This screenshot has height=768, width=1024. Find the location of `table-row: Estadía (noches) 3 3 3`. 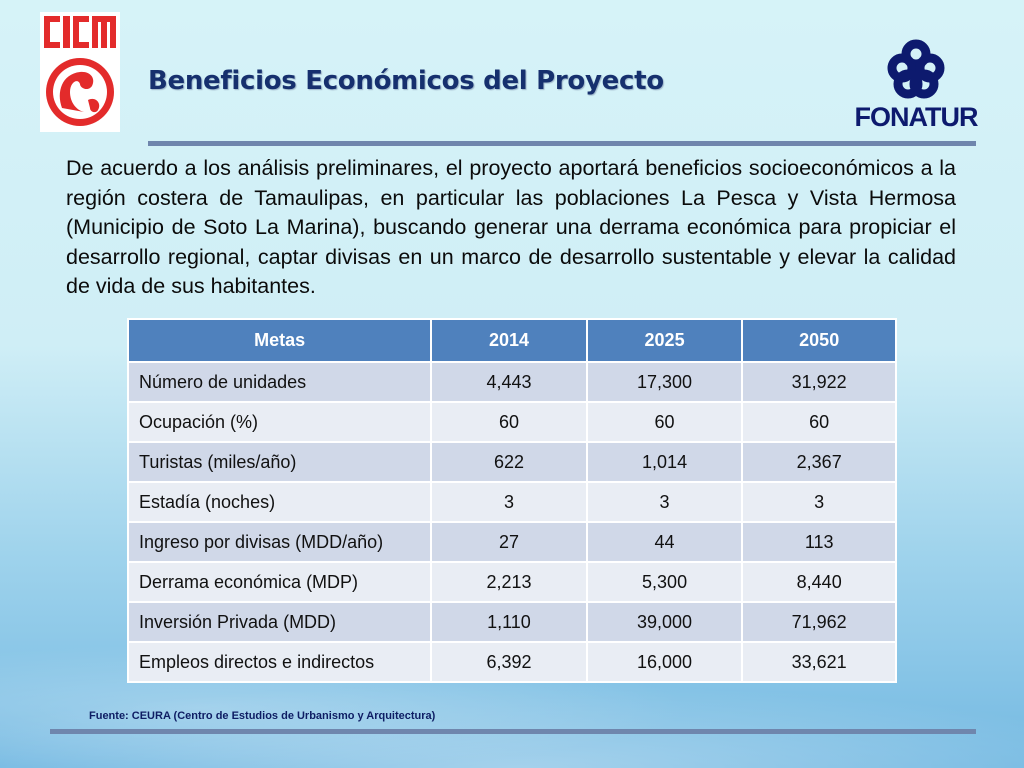

table-row: Estadía (noches) 3 3 3 is located at coordinates (511, 502).